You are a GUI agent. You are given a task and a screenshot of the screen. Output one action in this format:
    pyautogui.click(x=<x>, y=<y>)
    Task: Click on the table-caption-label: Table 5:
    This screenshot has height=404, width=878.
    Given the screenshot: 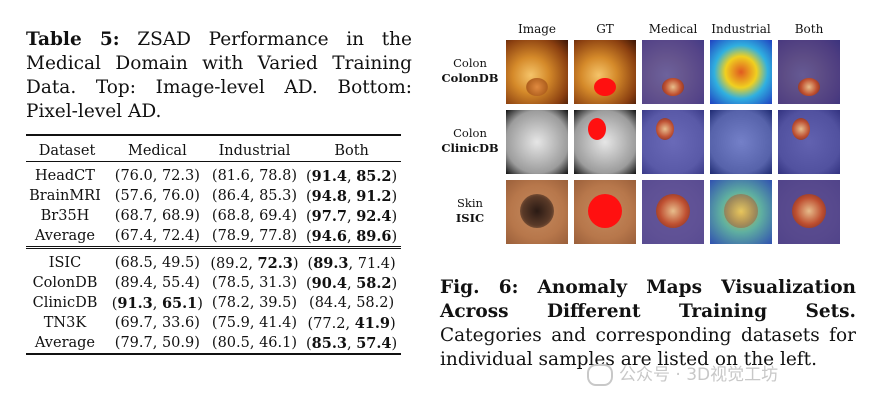 What is the action you would take?
    pyautogui.click(x=73, y=39)
    